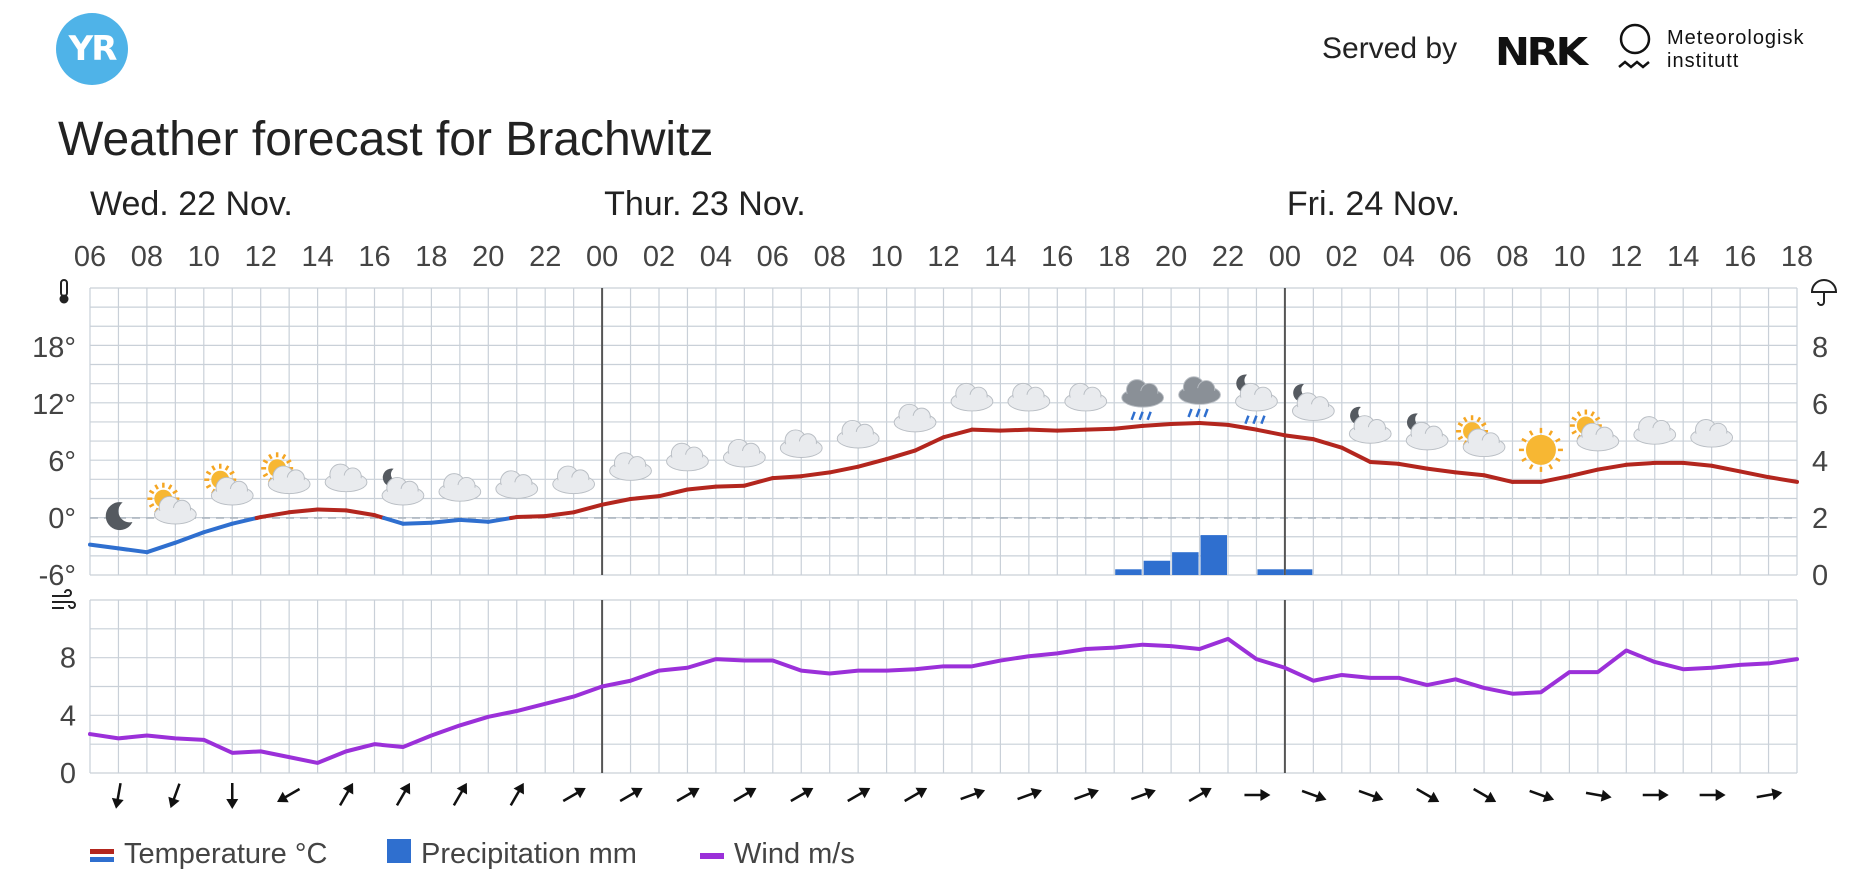  Describe the element at coordinates (68, 716) in the screenshot. I see `wind-tick-label: 4` at that location.